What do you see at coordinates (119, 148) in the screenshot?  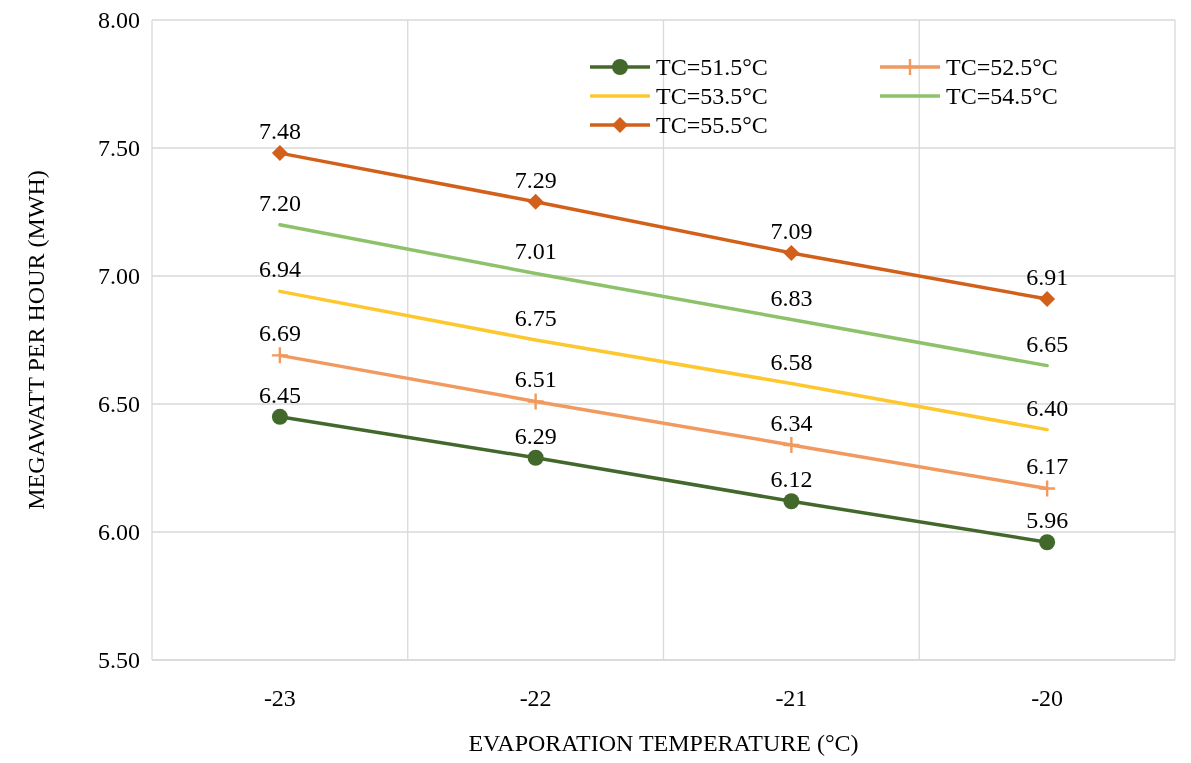 I see `y-tick-label: 7.50` at bounding box center [119, 148].